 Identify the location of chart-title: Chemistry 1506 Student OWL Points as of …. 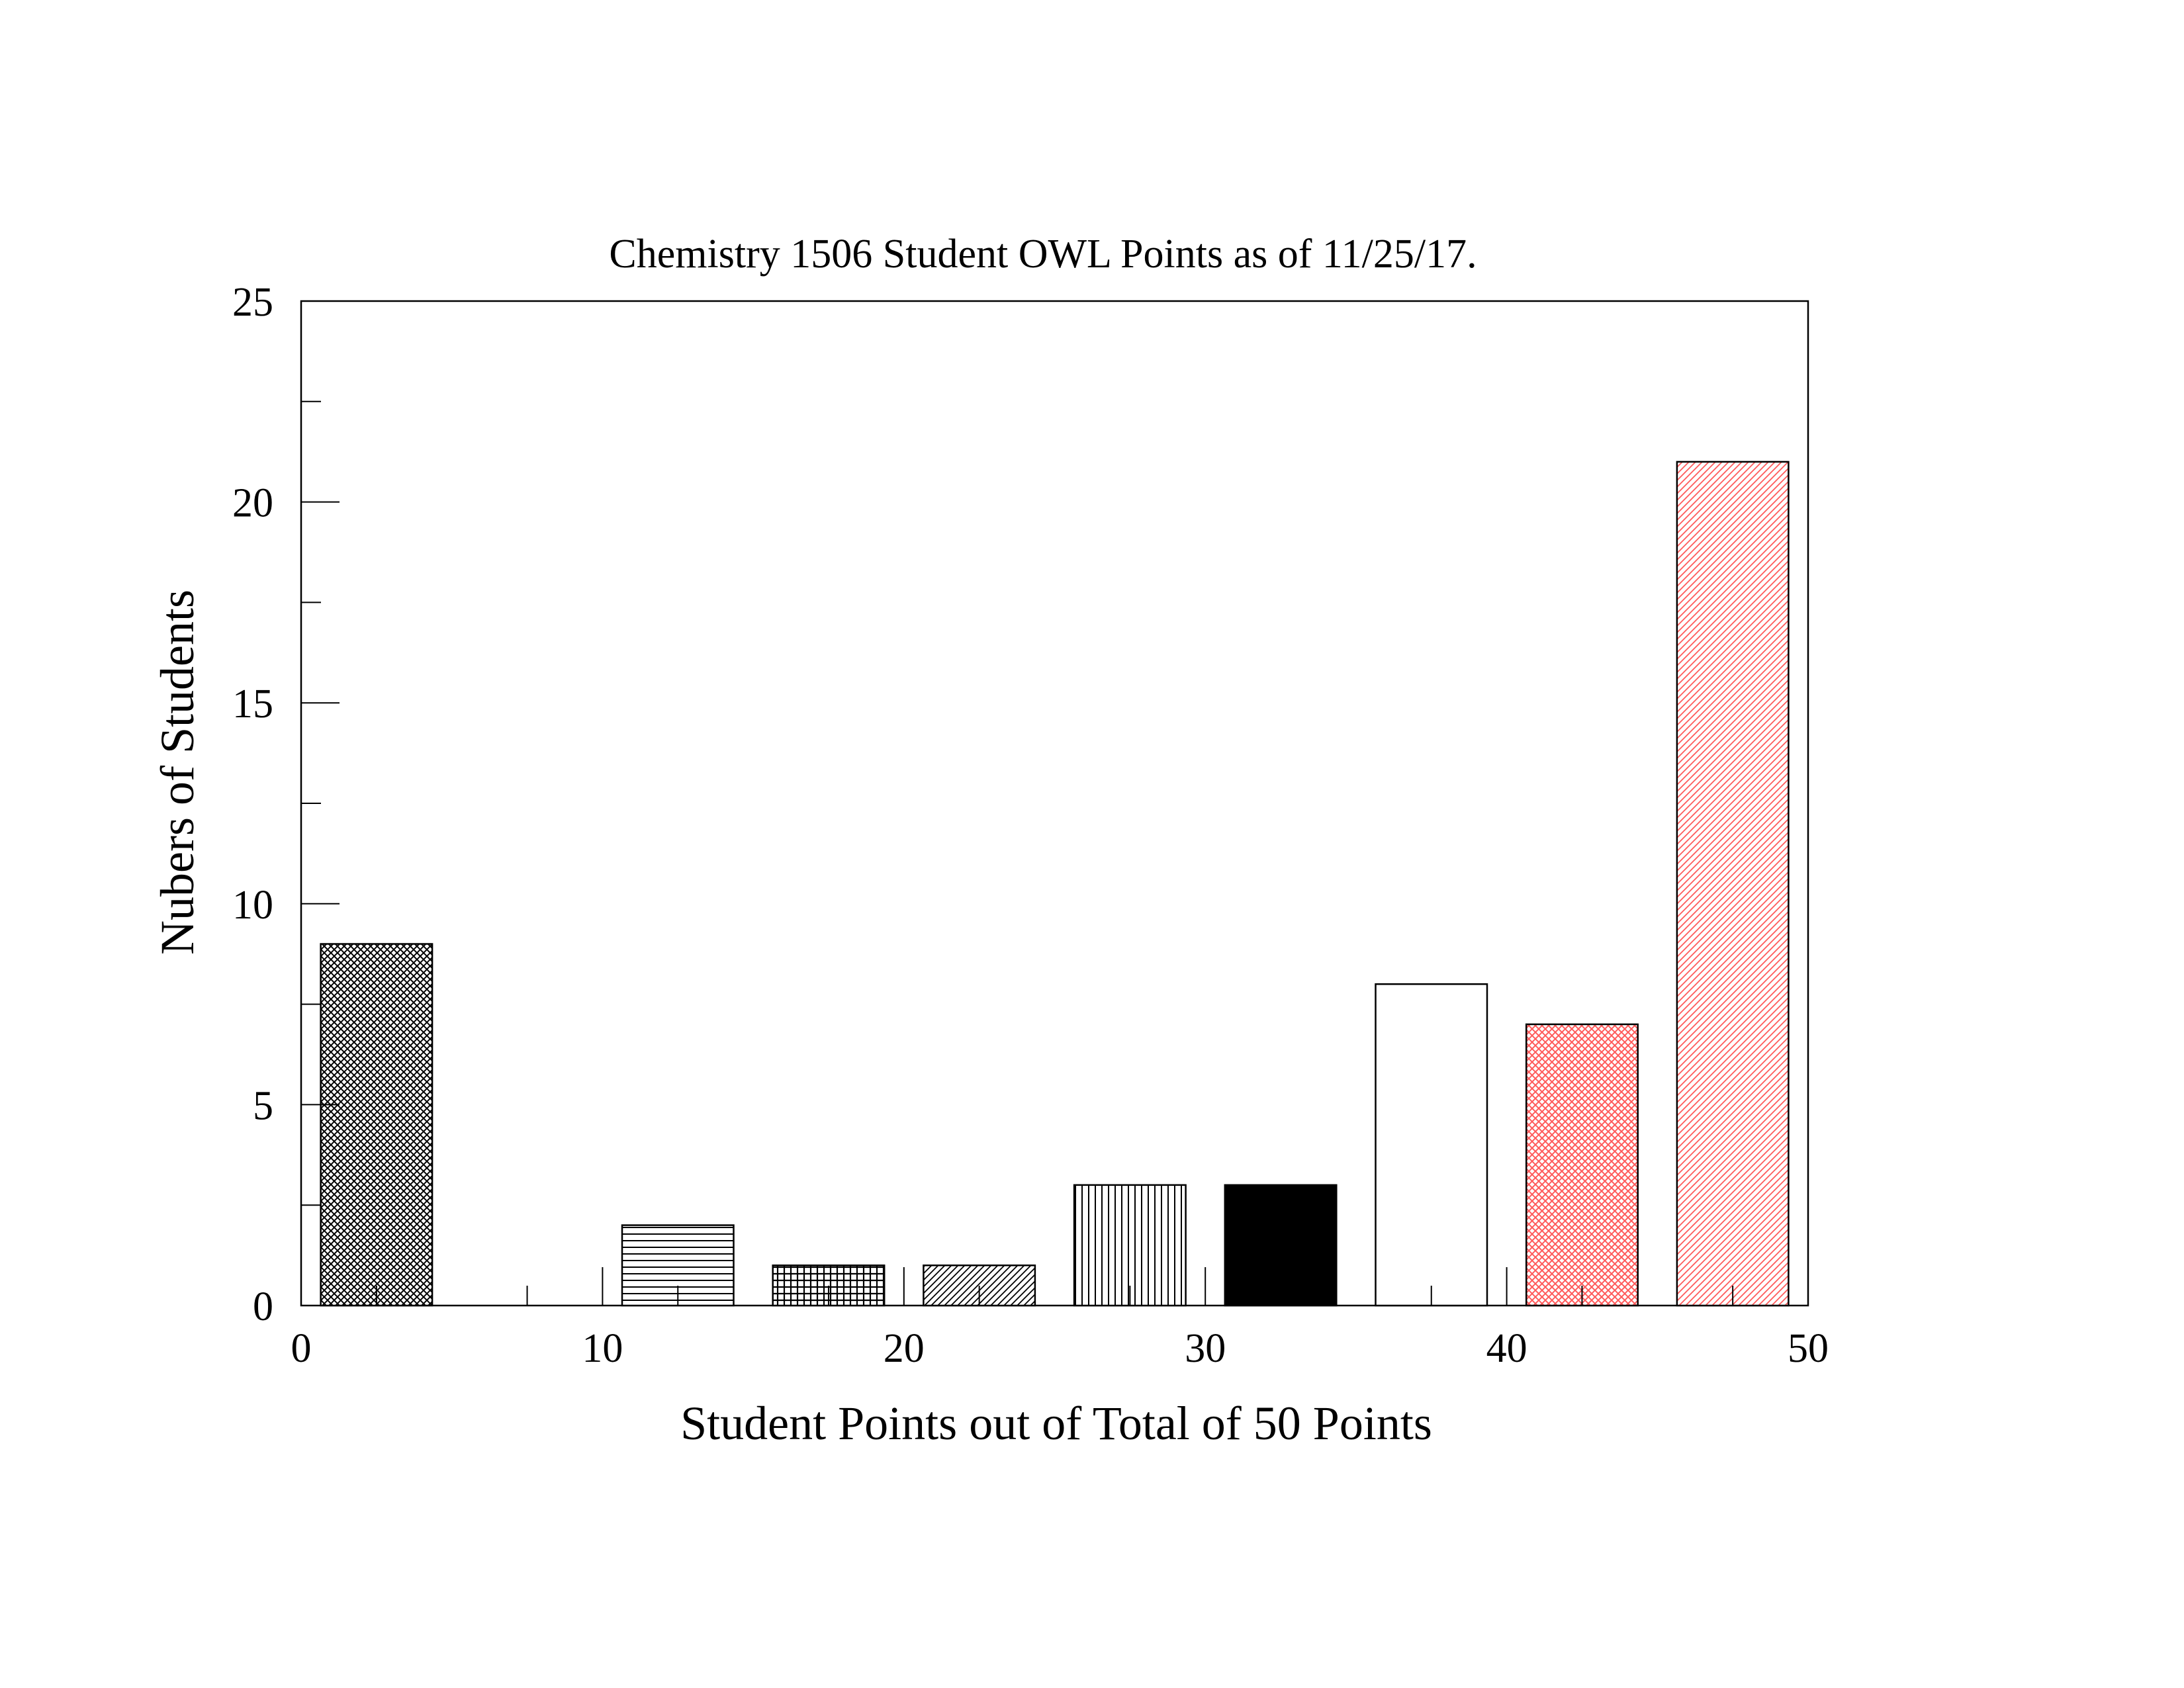
(1043, 254).